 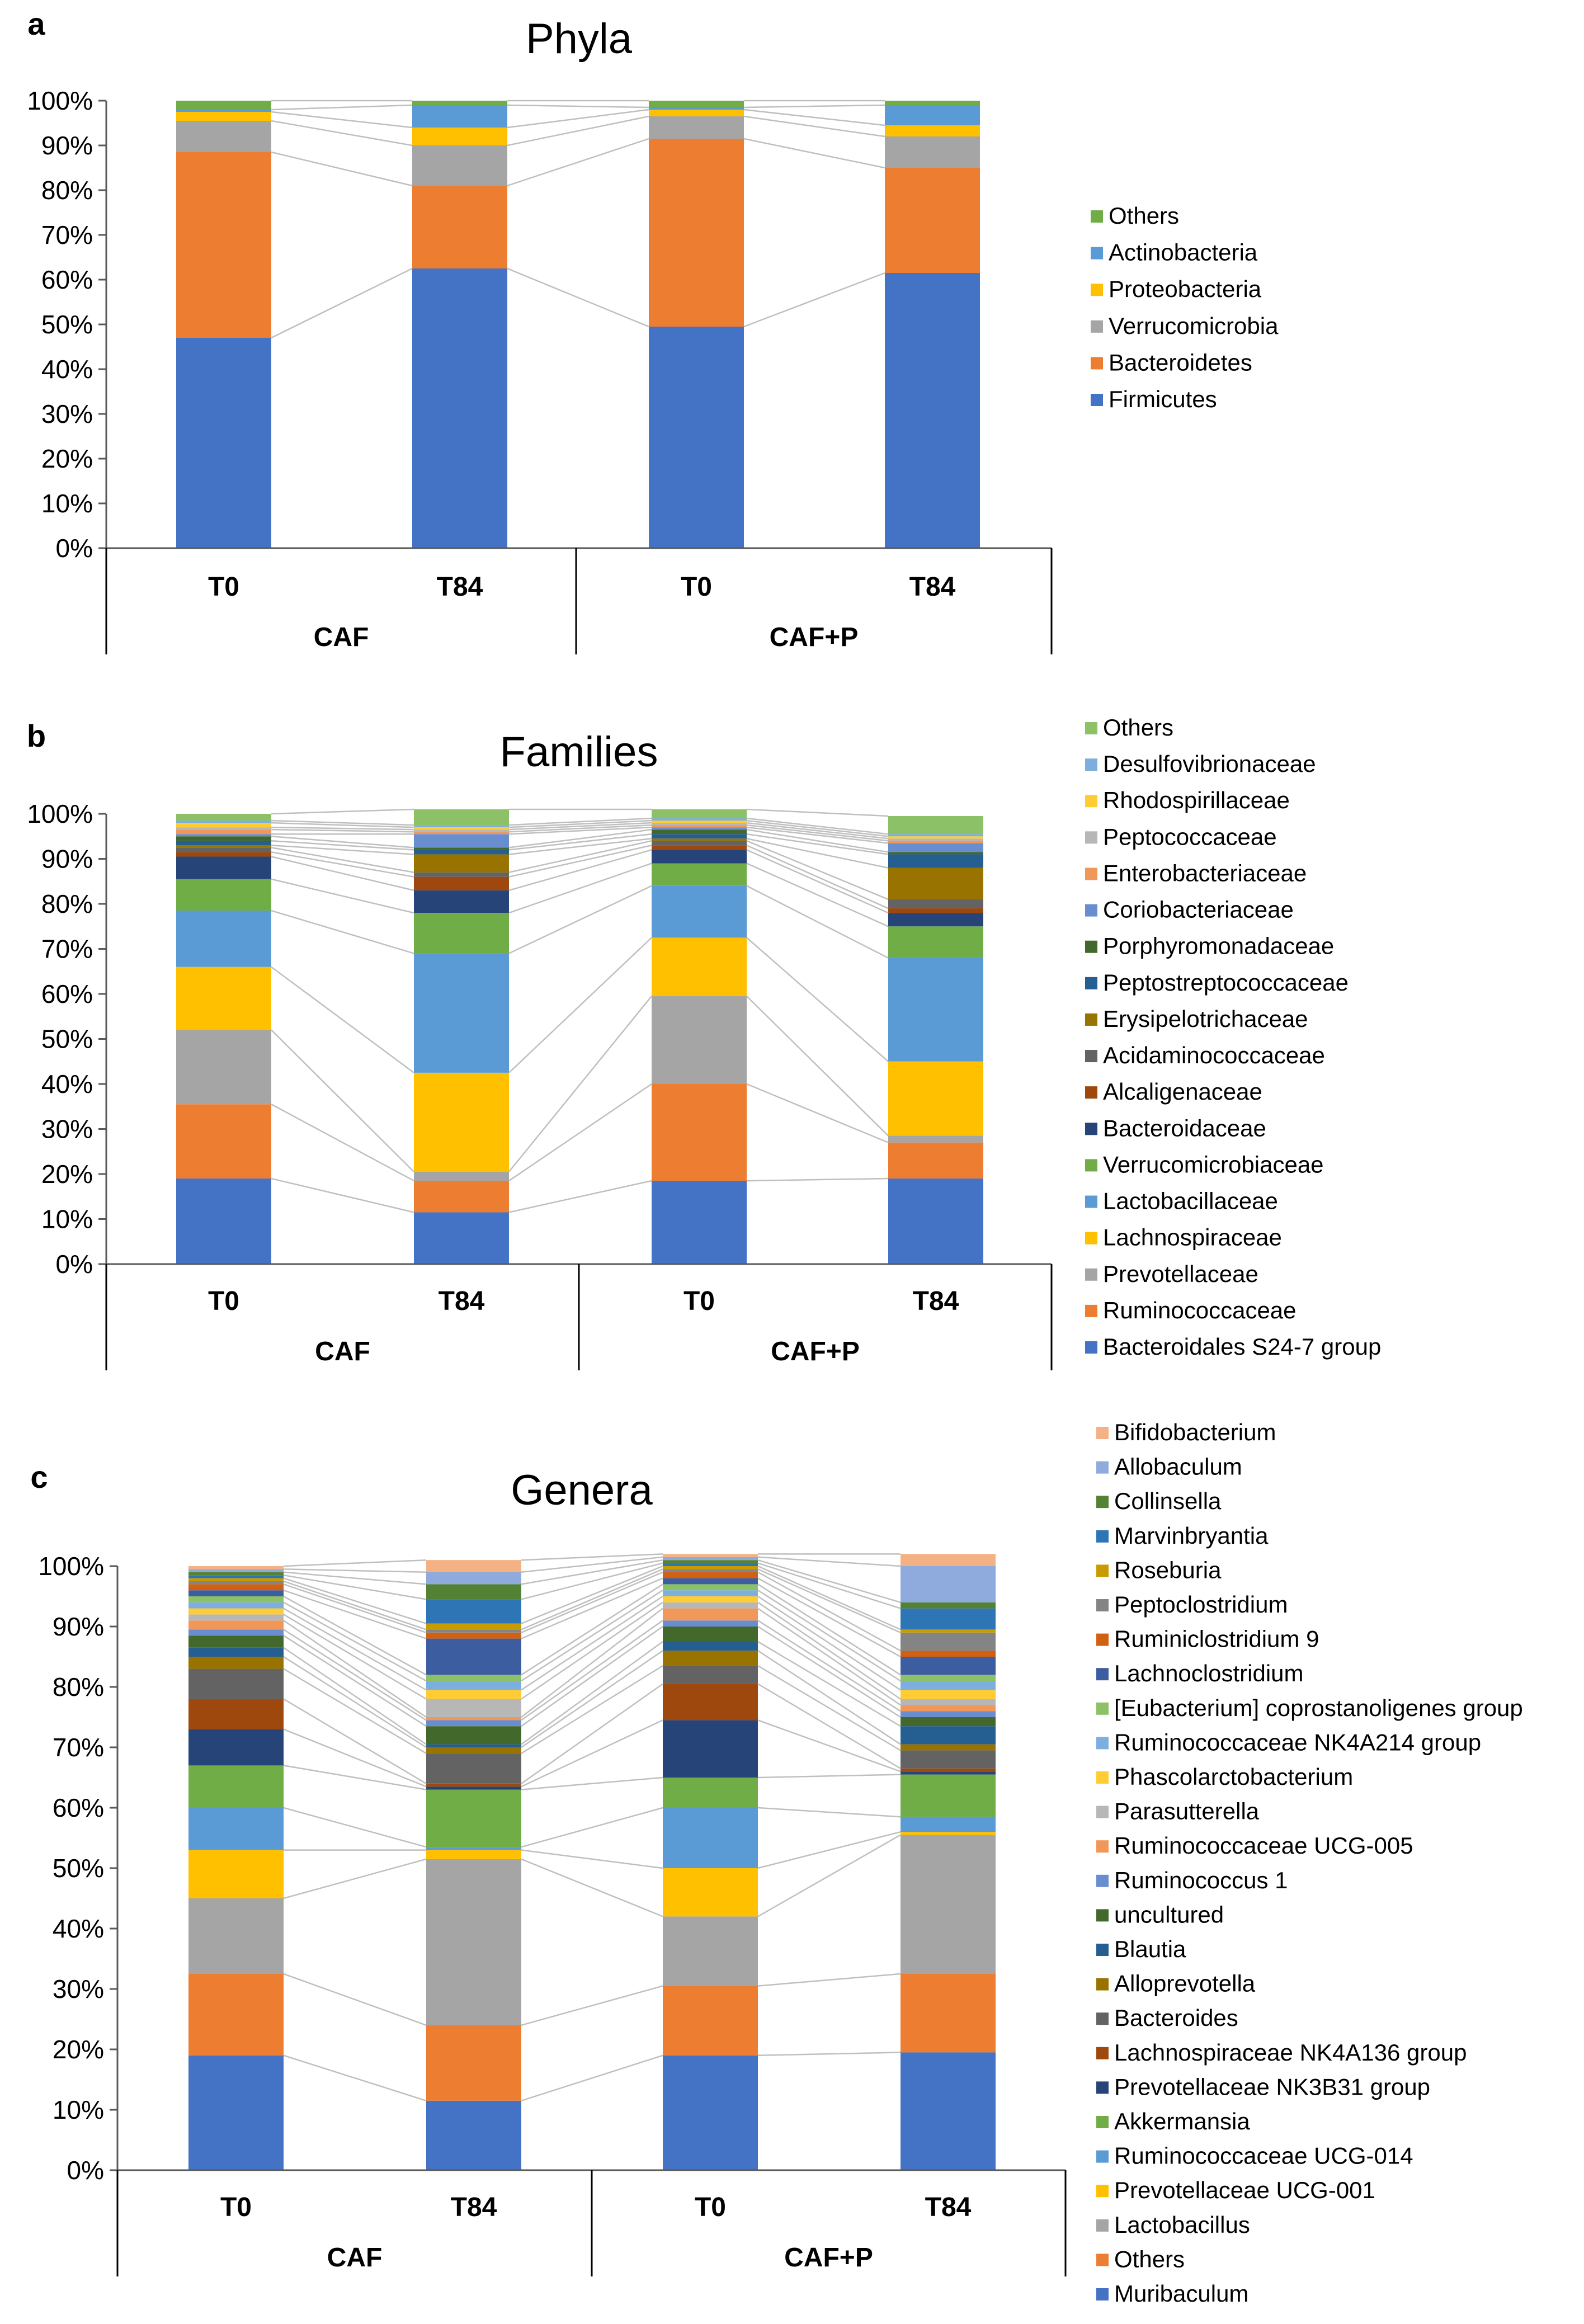 What do you see at coordinates (1233, 1777) in the screenshot?
I see `legend-label: Phascolarctobacterium` at bounding box center [1233, 1777].